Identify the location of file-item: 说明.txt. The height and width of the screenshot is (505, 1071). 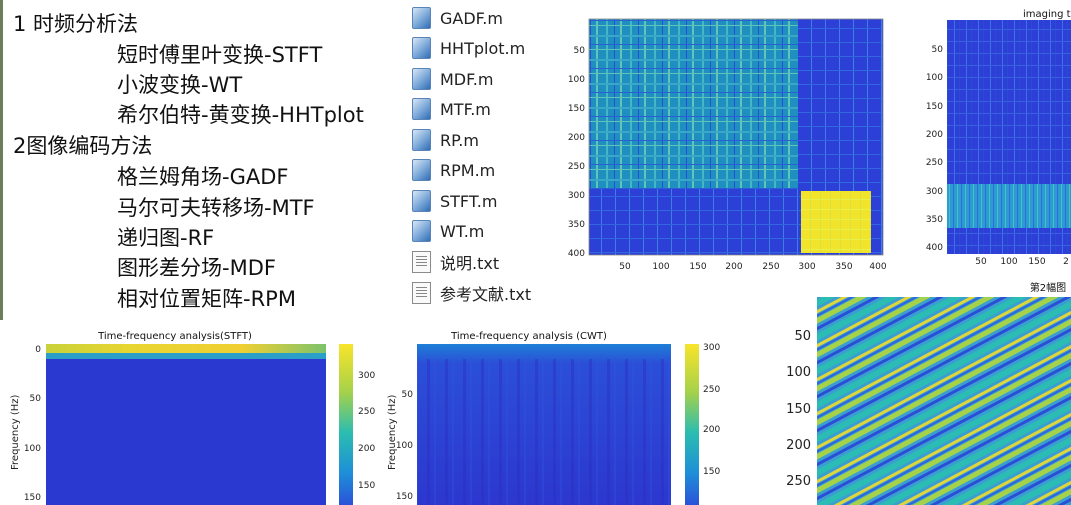
(455, 262).